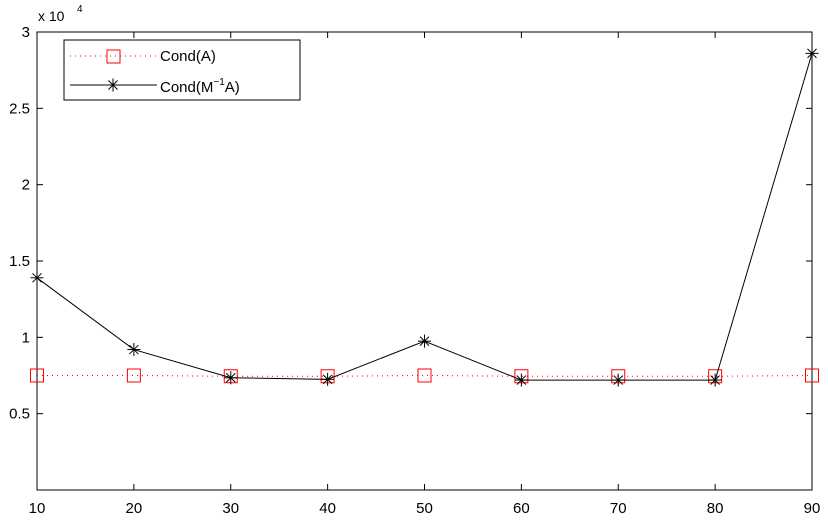 The height and width of the screenshot is (520, 828). I want to click on y-multiplier-base: x 10, so click(51, 16).